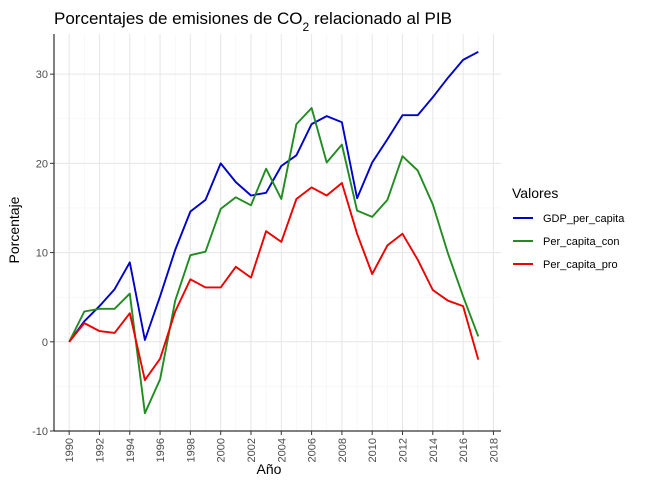  Describe the element at coordinates (14, 229) in the screenshot. I see `y-axis-title: Porcentaje` at that location.